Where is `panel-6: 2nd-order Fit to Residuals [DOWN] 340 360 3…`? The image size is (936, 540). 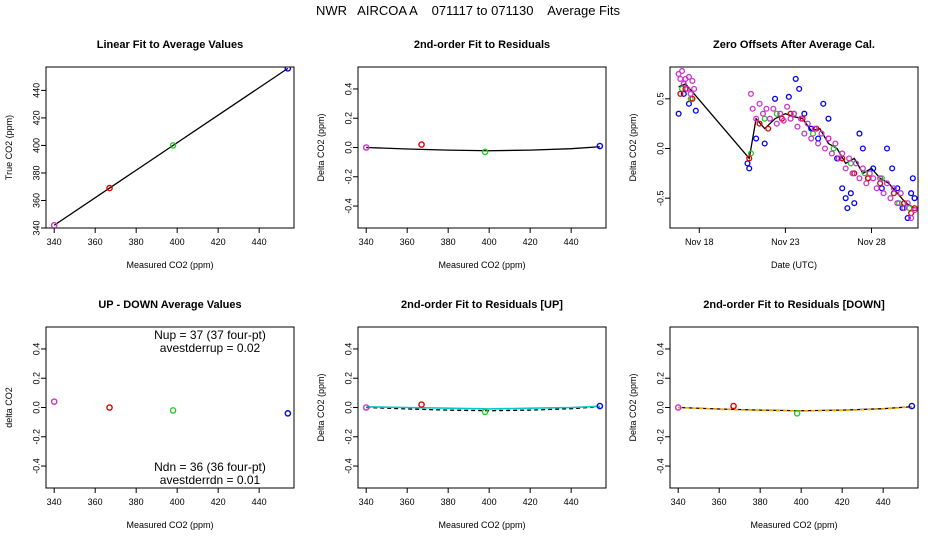 panel-6: 2nd-order Fit to Residuals [DOWN] 340 360 3… is located at coordinates (773, 414).